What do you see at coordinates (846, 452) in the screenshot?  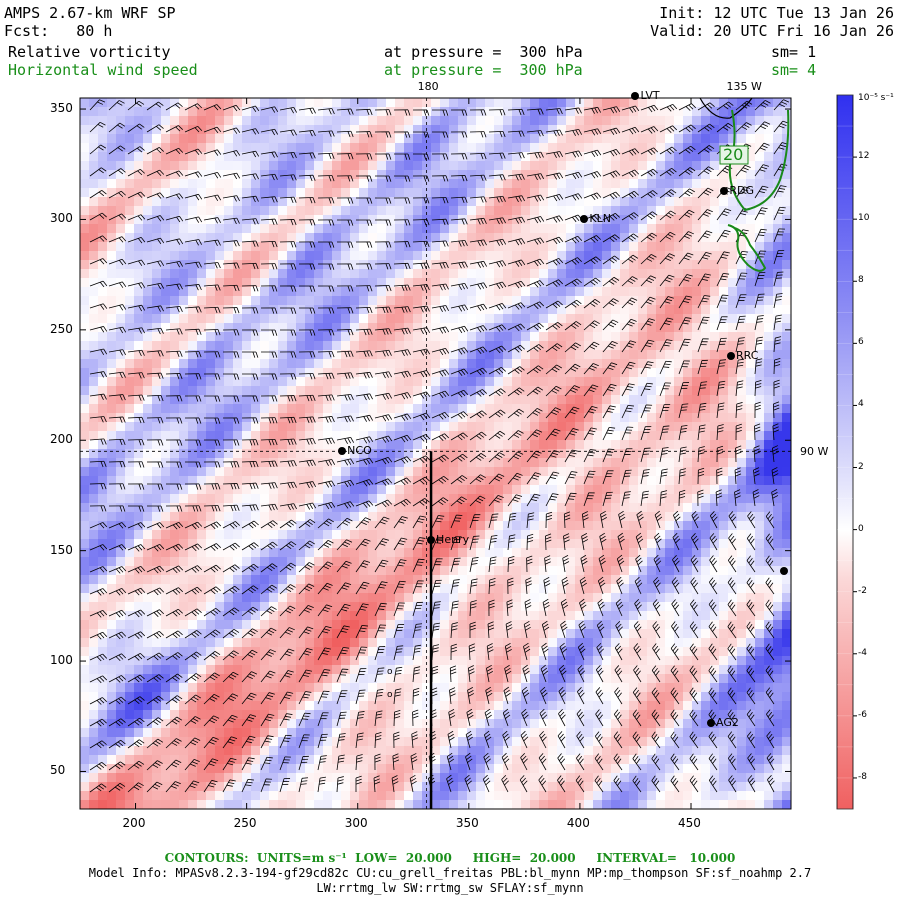 I see `colorbar` at bounding box center [846, 452].